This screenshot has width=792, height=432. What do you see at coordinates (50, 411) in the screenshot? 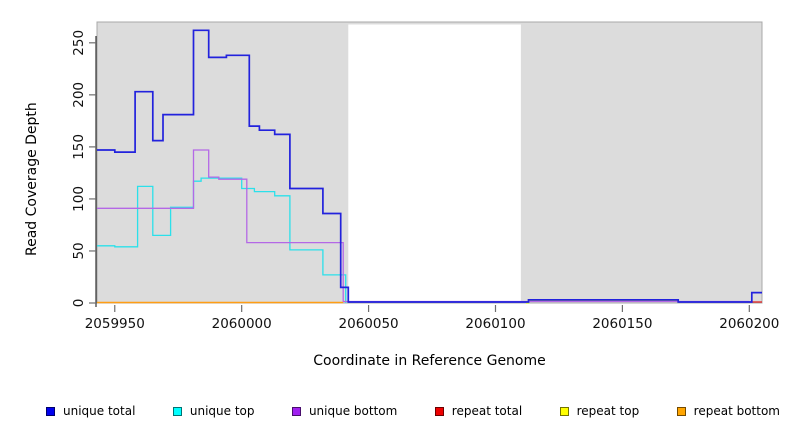
I see `legend-swatch-unique-total` at bounding box center [50, 411].